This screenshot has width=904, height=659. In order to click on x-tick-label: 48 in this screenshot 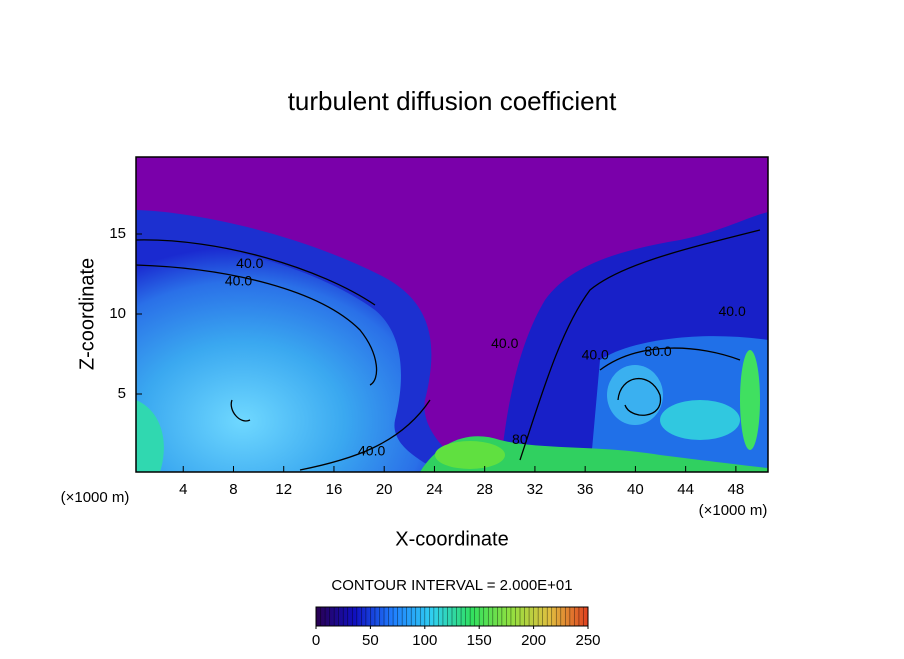, I will do `click(736, 489)`.